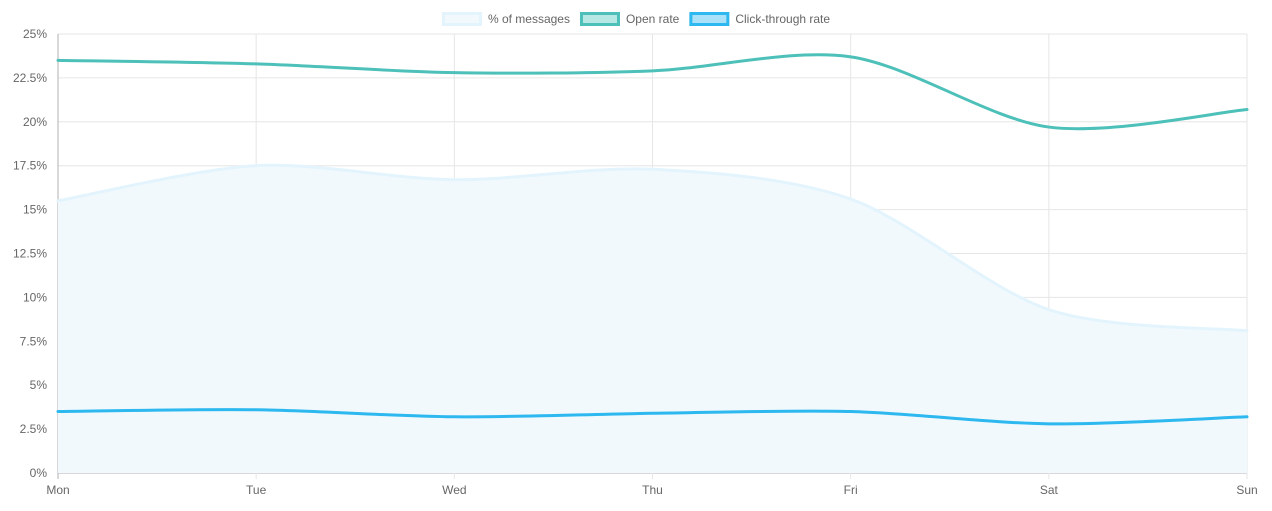 The image size is (1272, 511). I want to click on x-axis-ticks: Mon Tue Wed Thu Fri Sat Sun, so click(651, 490).